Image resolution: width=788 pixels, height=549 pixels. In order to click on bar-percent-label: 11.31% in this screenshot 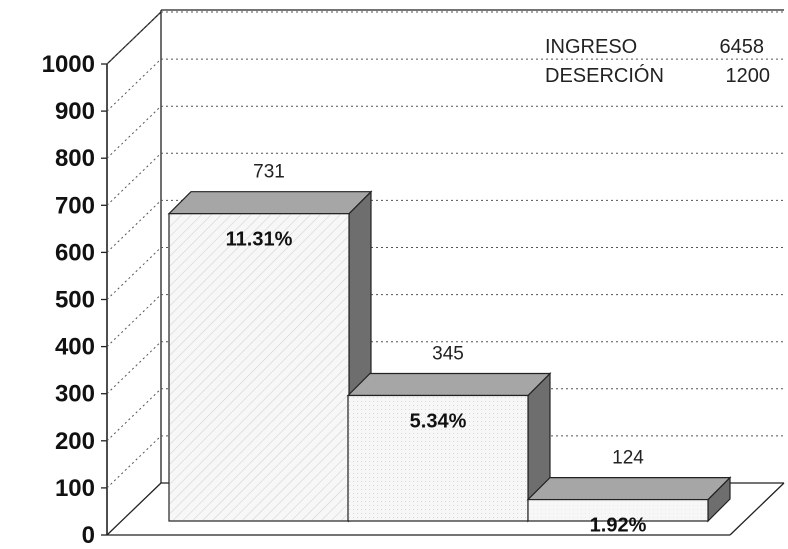, I will do `click(259, 240)`.